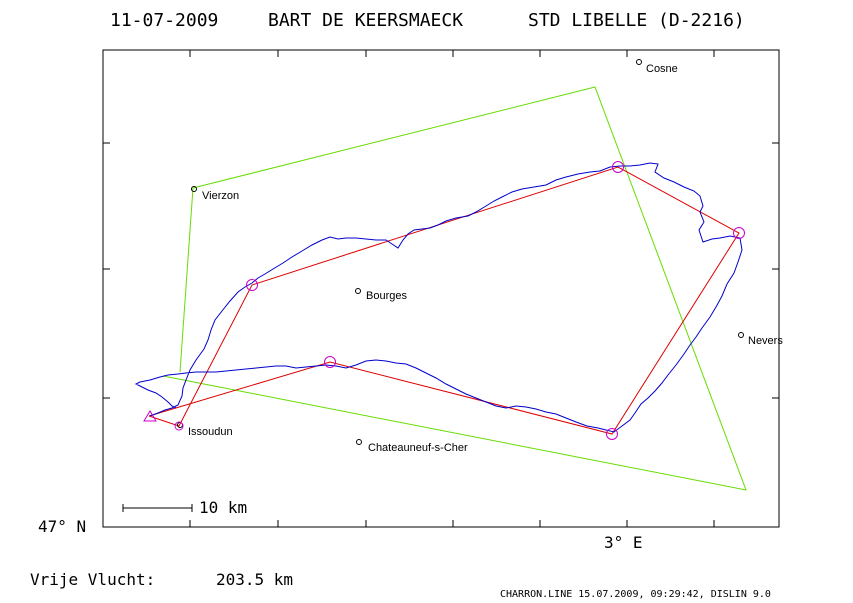 The image size is (853, 603). Describe the element at coordinates (179, 426) in the screenshot. I see `finish-point` at that location.